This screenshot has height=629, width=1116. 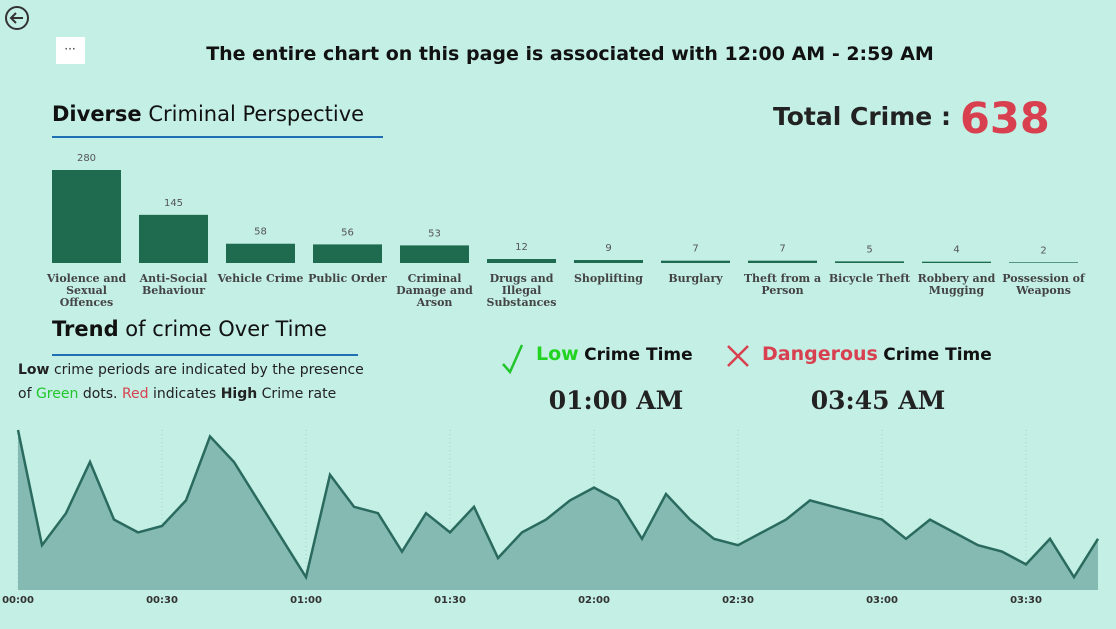 What do you see at coordinates (85, 329) in the screenshot?
I see `title-bold: Trend` at bounding box center [85, 329].